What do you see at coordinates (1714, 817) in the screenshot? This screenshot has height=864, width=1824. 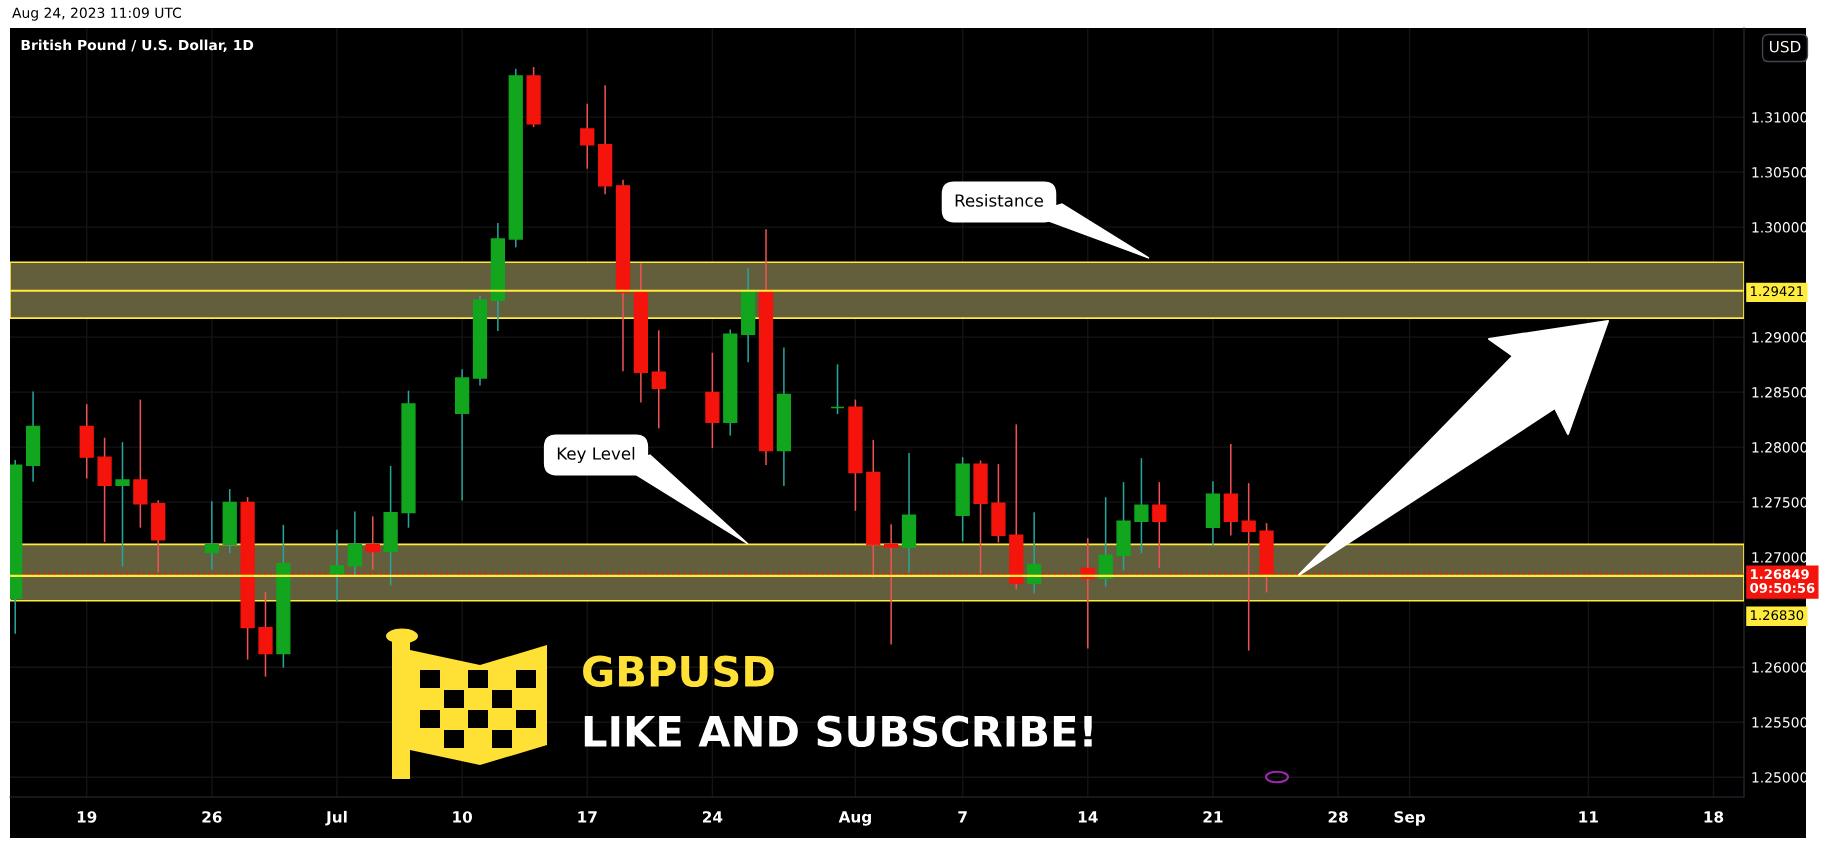 I see `x-tick-label: 18` at bounding box center [1714, 817].